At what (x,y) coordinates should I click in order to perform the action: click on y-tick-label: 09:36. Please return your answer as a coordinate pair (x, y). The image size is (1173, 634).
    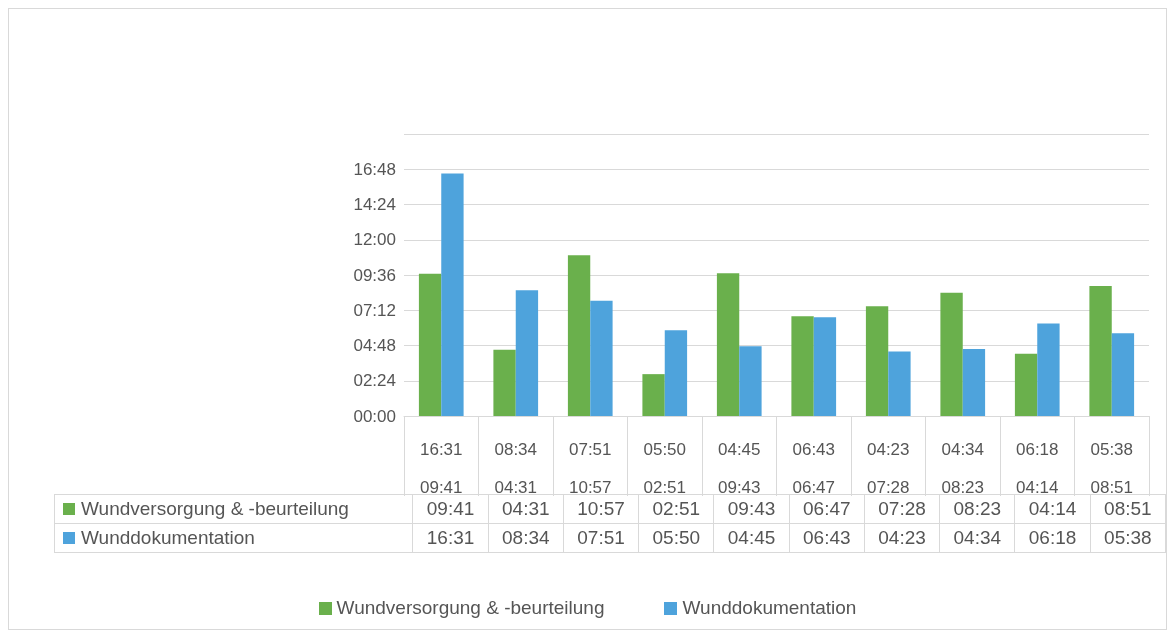
    Looking at the image, I should click on (374, 275).